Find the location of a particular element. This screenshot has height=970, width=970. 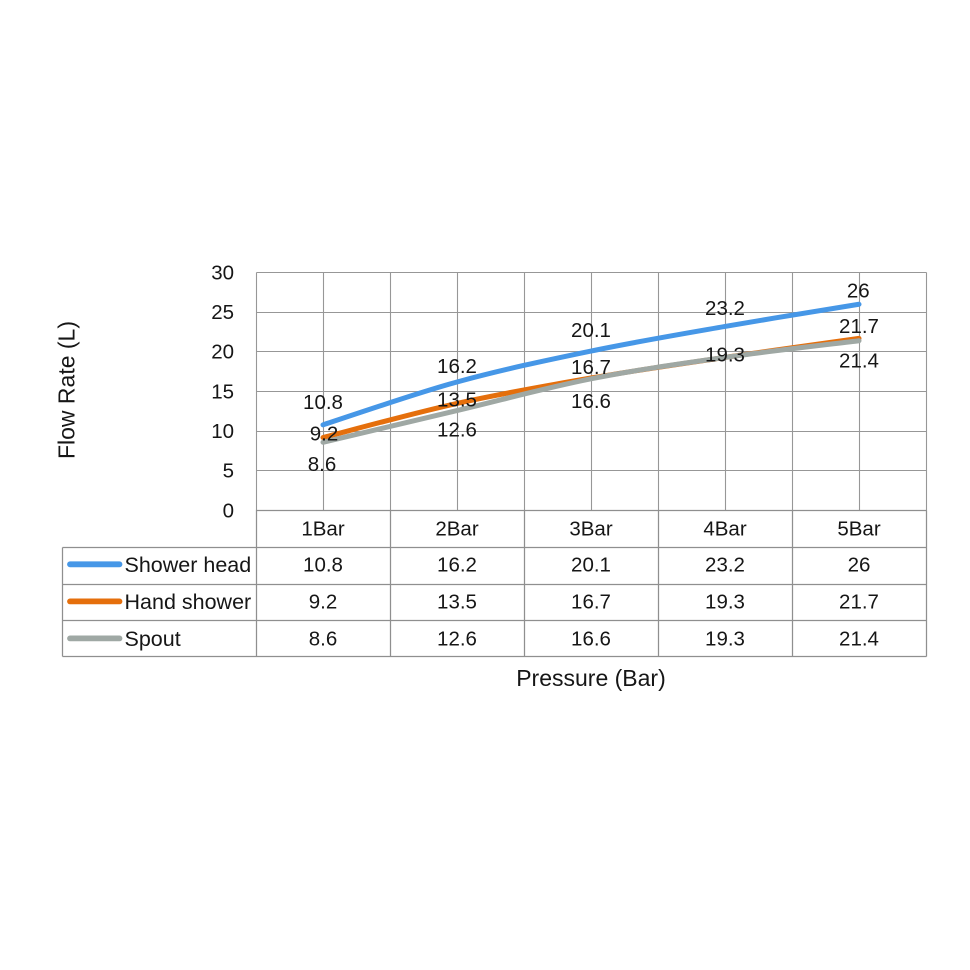

svg-text: Hand shower is located at coordinates (188, 602).